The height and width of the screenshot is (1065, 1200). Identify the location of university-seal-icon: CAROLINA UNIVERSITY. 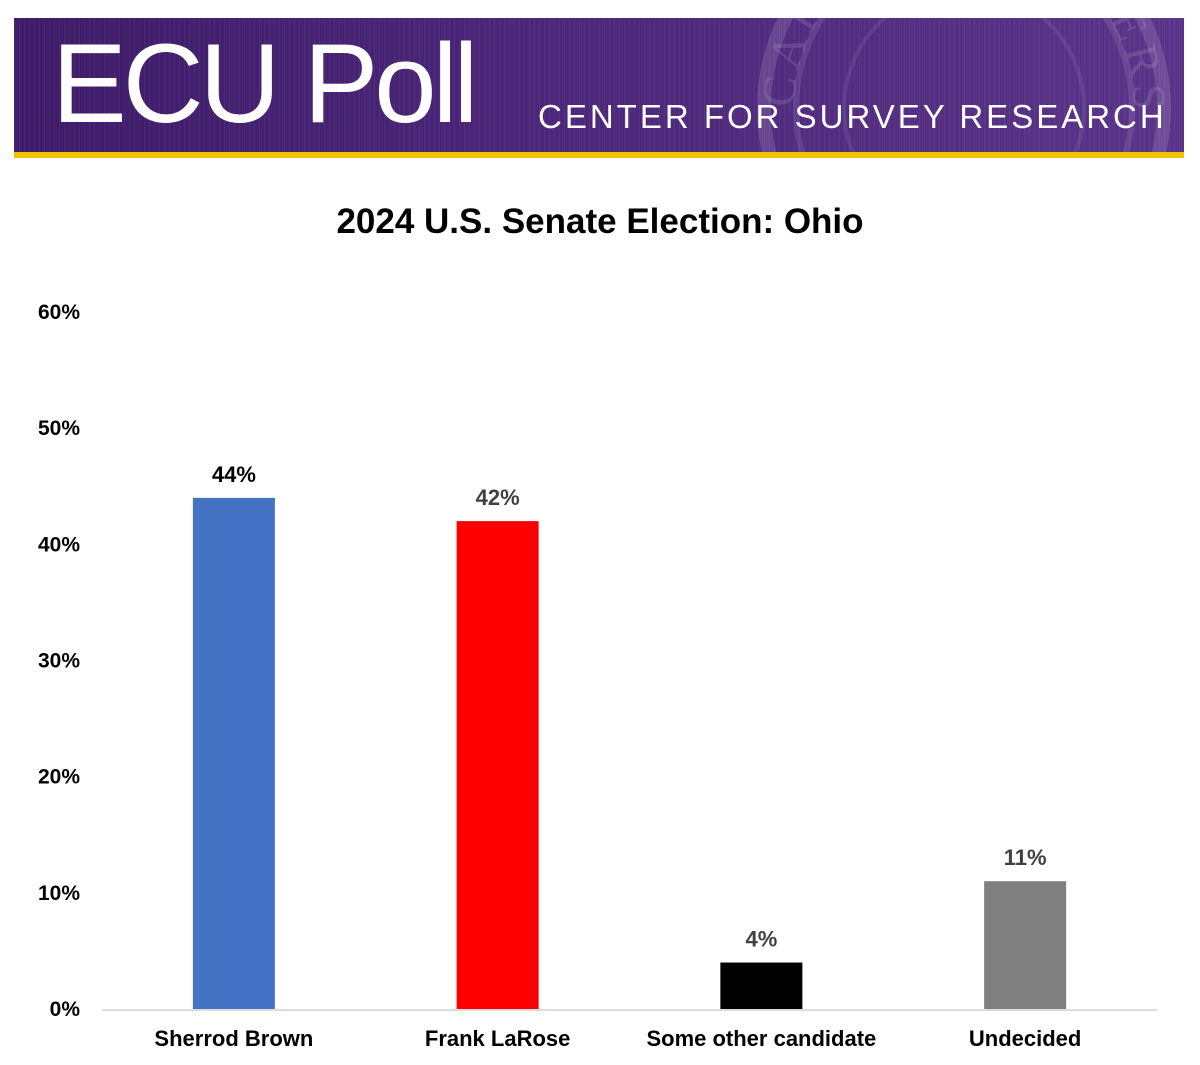
(962, 85).